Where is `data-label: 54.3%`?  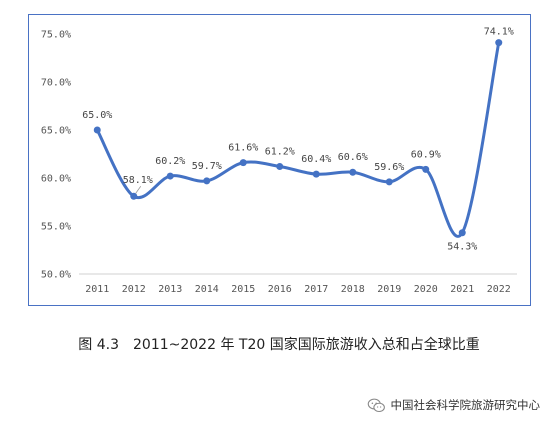
data-label: 54.3% is located at coordinates (462, 247).